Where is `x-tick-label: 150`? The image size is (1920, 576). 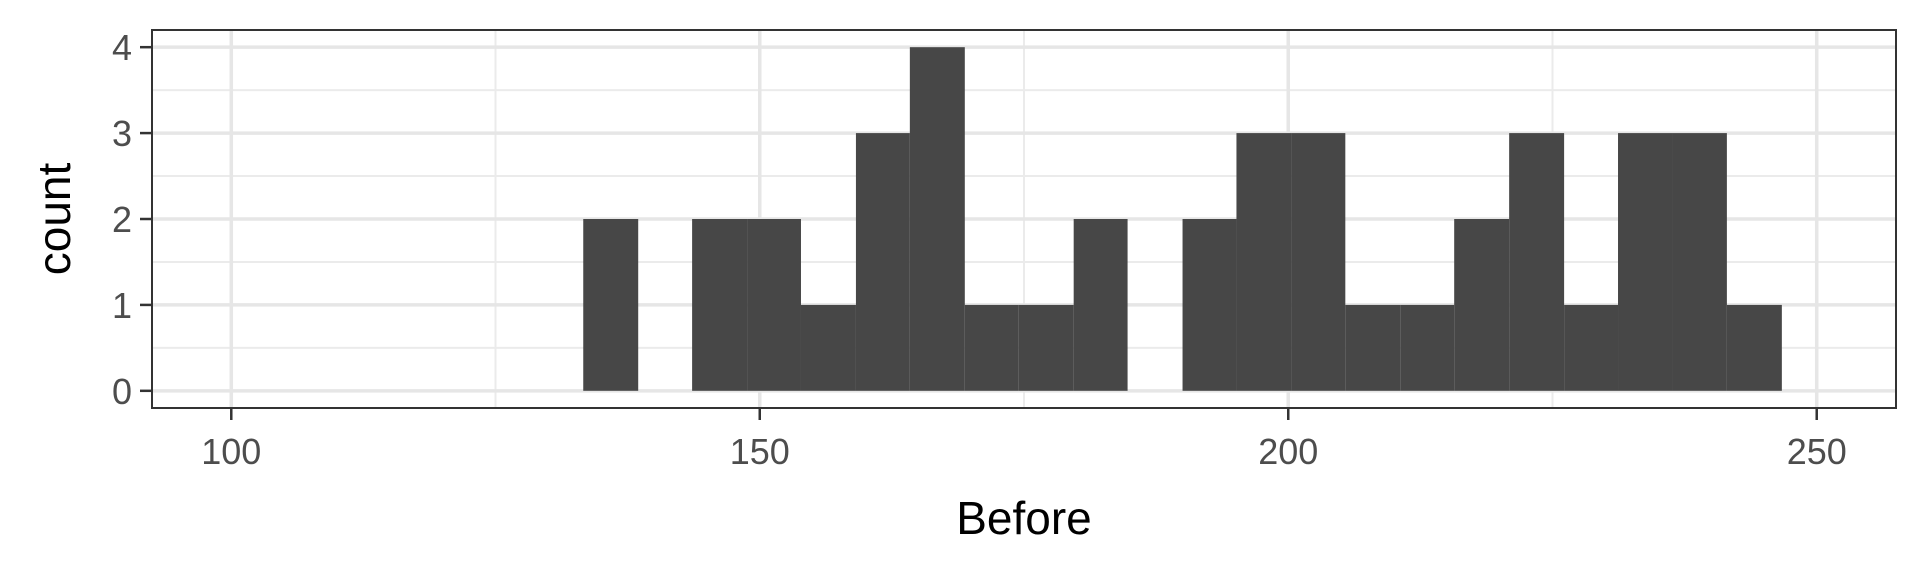
x-tick-label: 150 is located at coordinates (760, 451).